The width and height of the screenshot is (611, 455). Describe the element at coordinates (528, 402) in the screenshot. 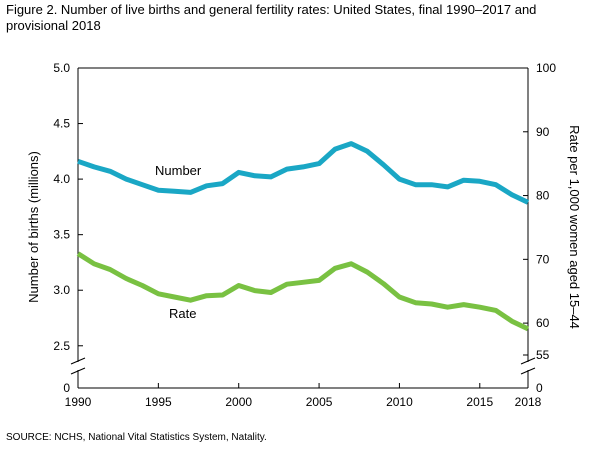

I see `x-tick-label: 2018` at that location.